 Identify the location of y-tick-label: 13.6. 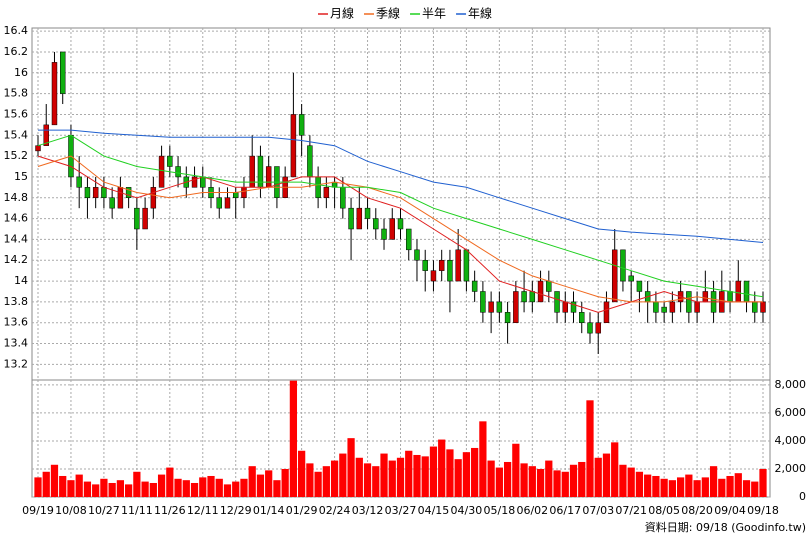
(16, 322).